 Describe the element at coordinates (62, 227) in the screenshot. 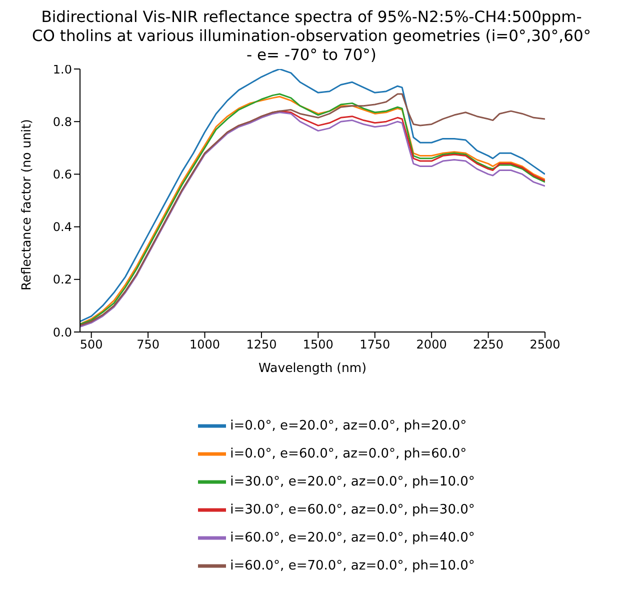

I see `y-tick-label: 0.4` at that location.